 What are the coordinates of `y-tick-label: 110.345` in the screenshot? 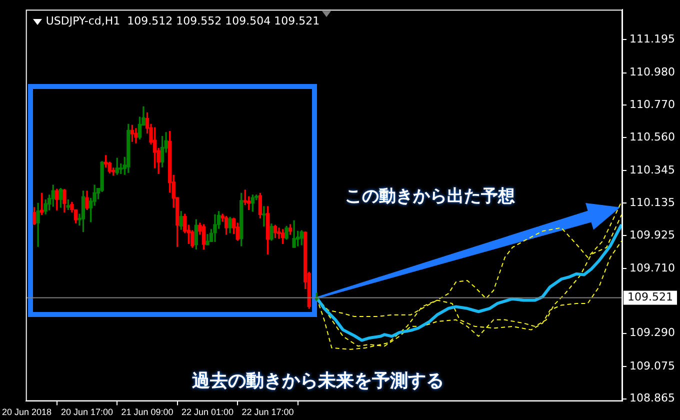 It's located at (653, 170).